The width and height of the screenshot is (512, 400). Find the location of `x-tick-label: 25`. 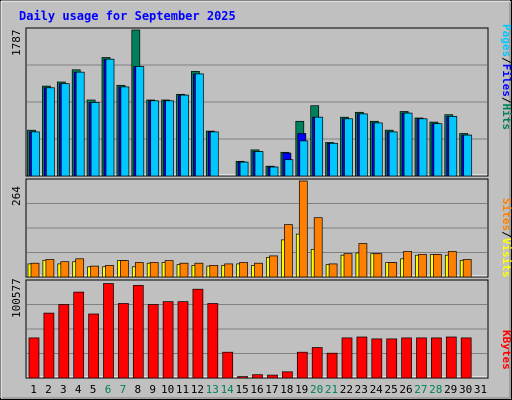

x-tick-label: 25 is located at coordinates (390, 389).